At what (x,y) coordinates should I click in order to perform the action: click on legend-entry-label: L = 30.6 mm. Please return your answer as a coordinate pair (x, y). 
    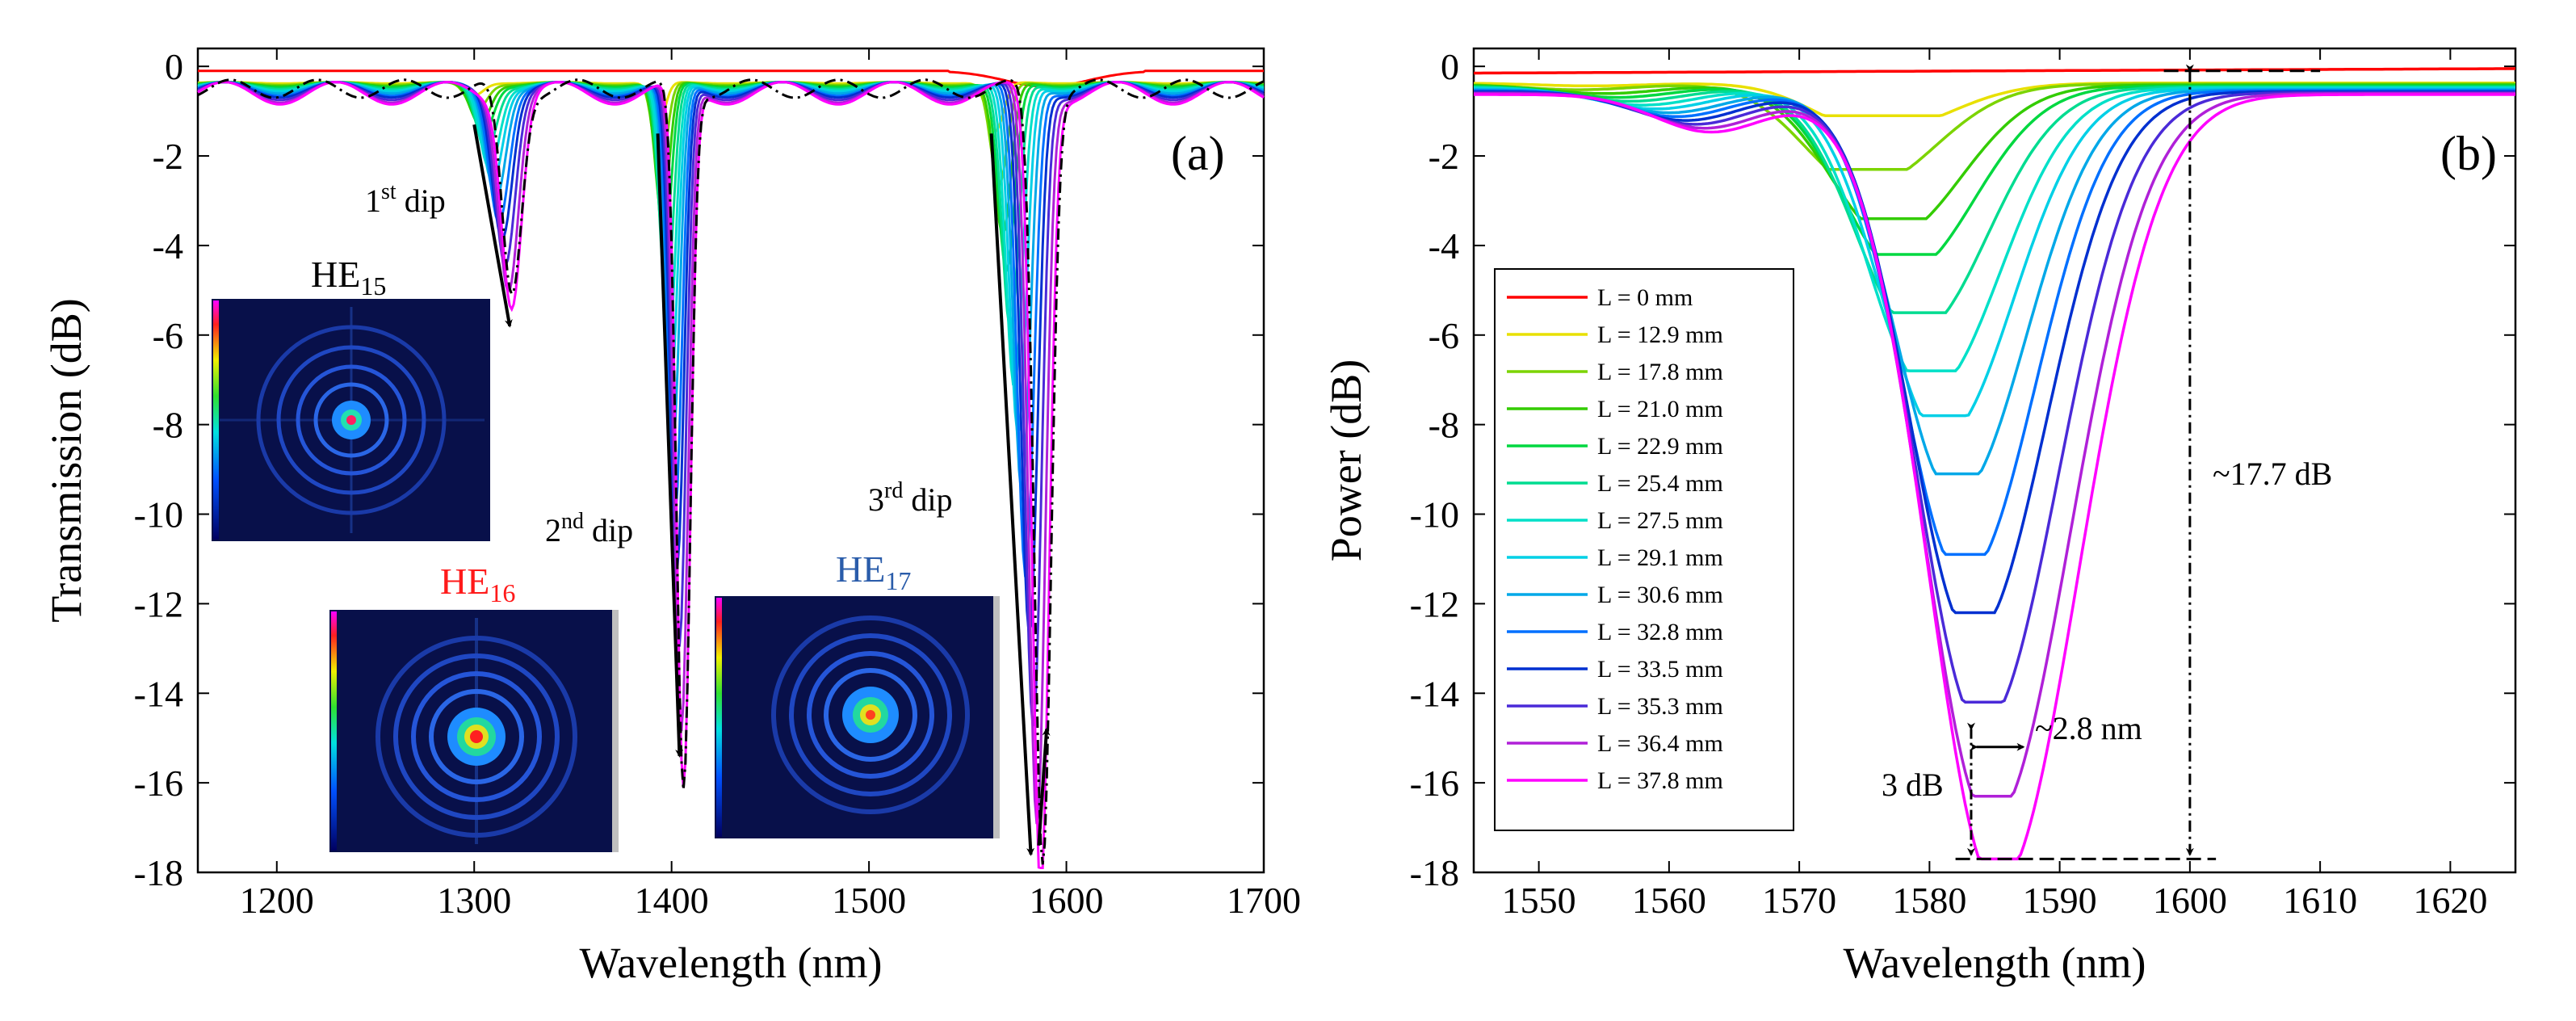
    Looking at the image, I should click on (1660, 595).